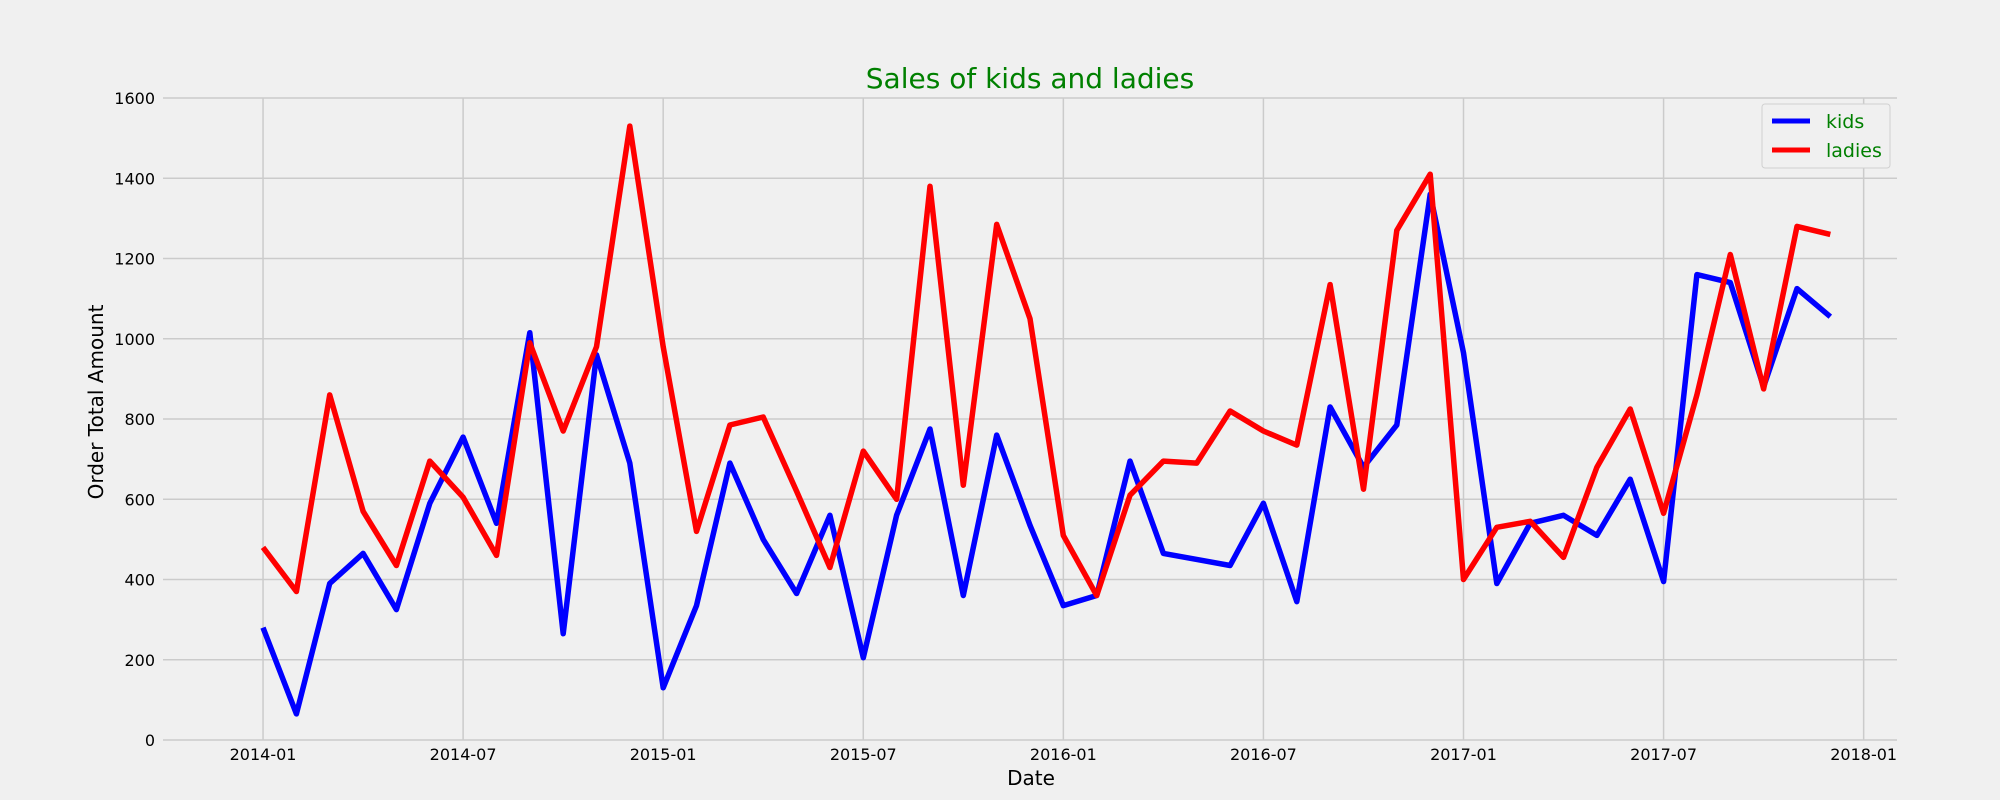 Image resolution: width=2000 pixels, height=800 pixels. I want to click on x-axis-label: Date, so click(1031, 778).